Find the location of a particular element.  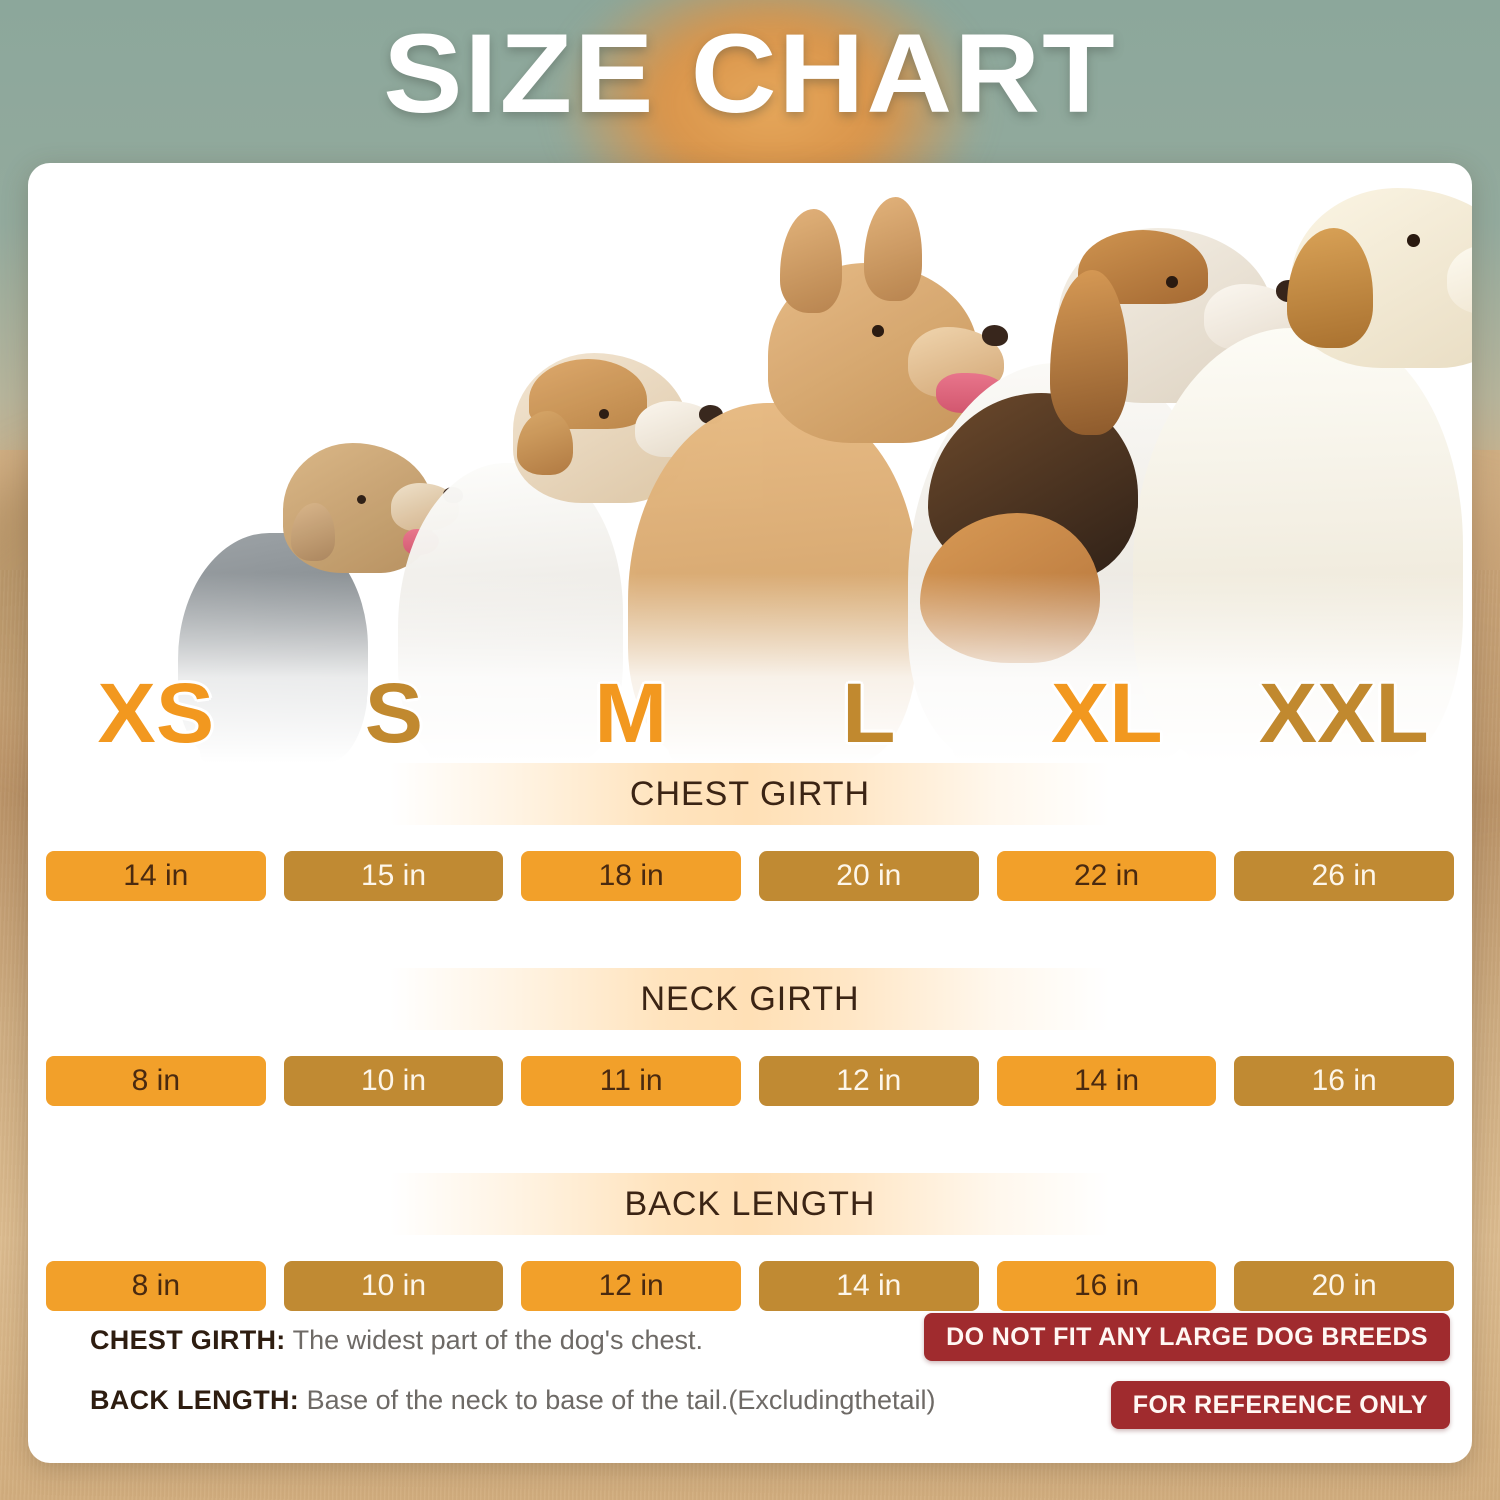

measurement-cell: 11 in is located at coordinates (631, 1081).